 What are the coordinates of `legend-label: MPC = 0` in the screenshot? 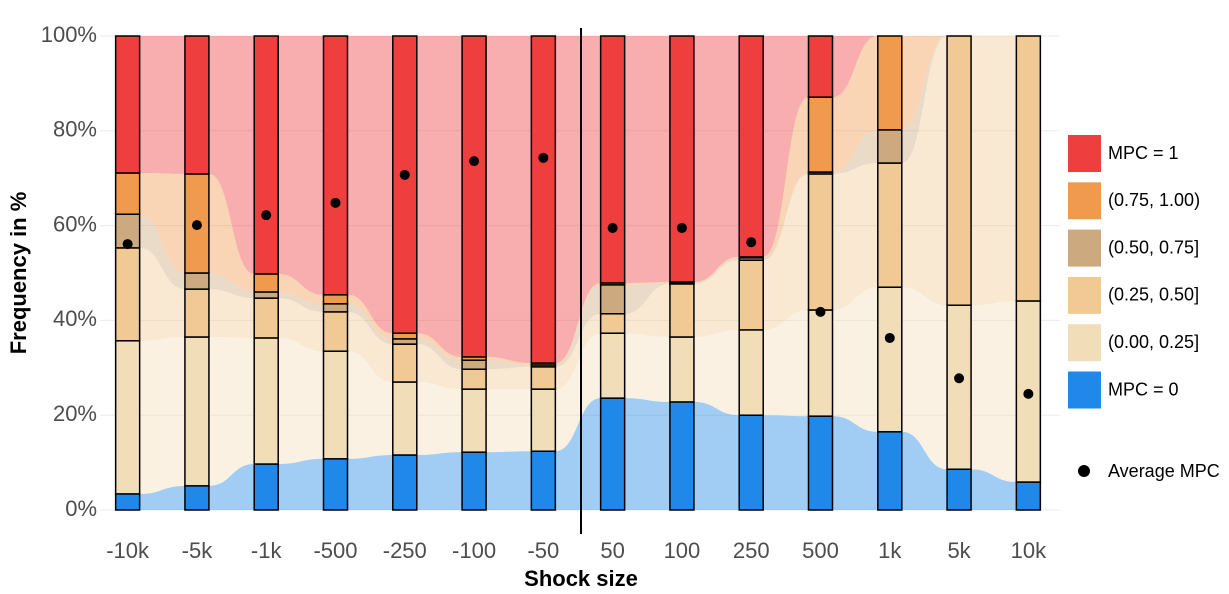 It's located at (1143, 389).